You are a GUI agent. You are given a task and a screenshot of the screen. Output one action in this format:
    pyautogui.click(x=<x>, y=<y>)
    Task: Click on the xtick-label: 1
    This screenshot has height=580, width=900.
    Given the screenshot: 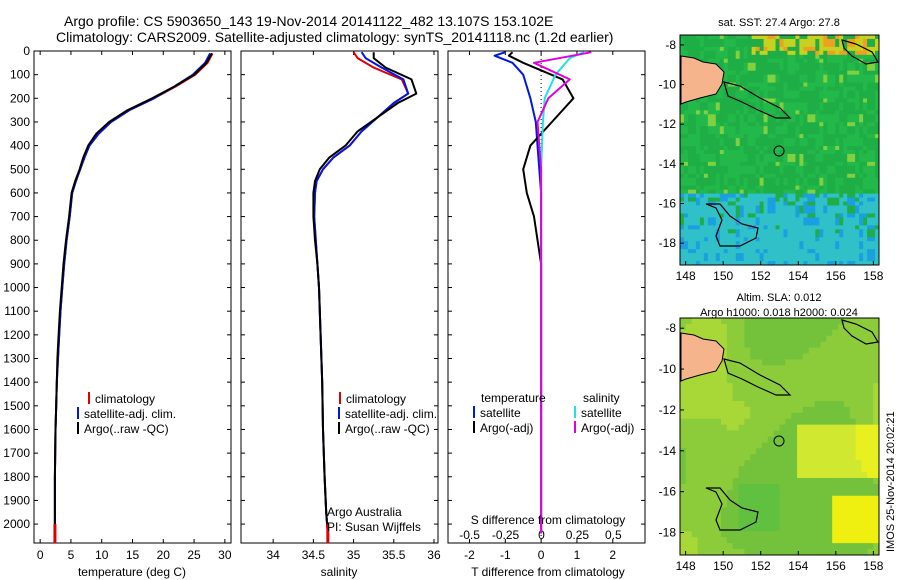 What is the action you would take?
    pyautogui.click(x=577, y=555)
    